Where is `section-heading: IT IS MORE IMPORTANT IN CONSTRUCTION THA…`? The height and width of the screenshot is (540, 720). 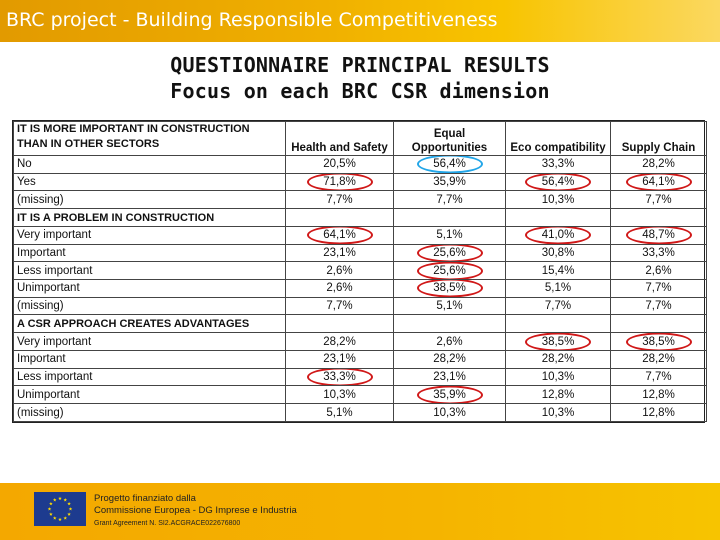 section-heading: IT IS MORE IMPORTANT IN CONSTRUCTION THA… is located at coordinates (149, 138).